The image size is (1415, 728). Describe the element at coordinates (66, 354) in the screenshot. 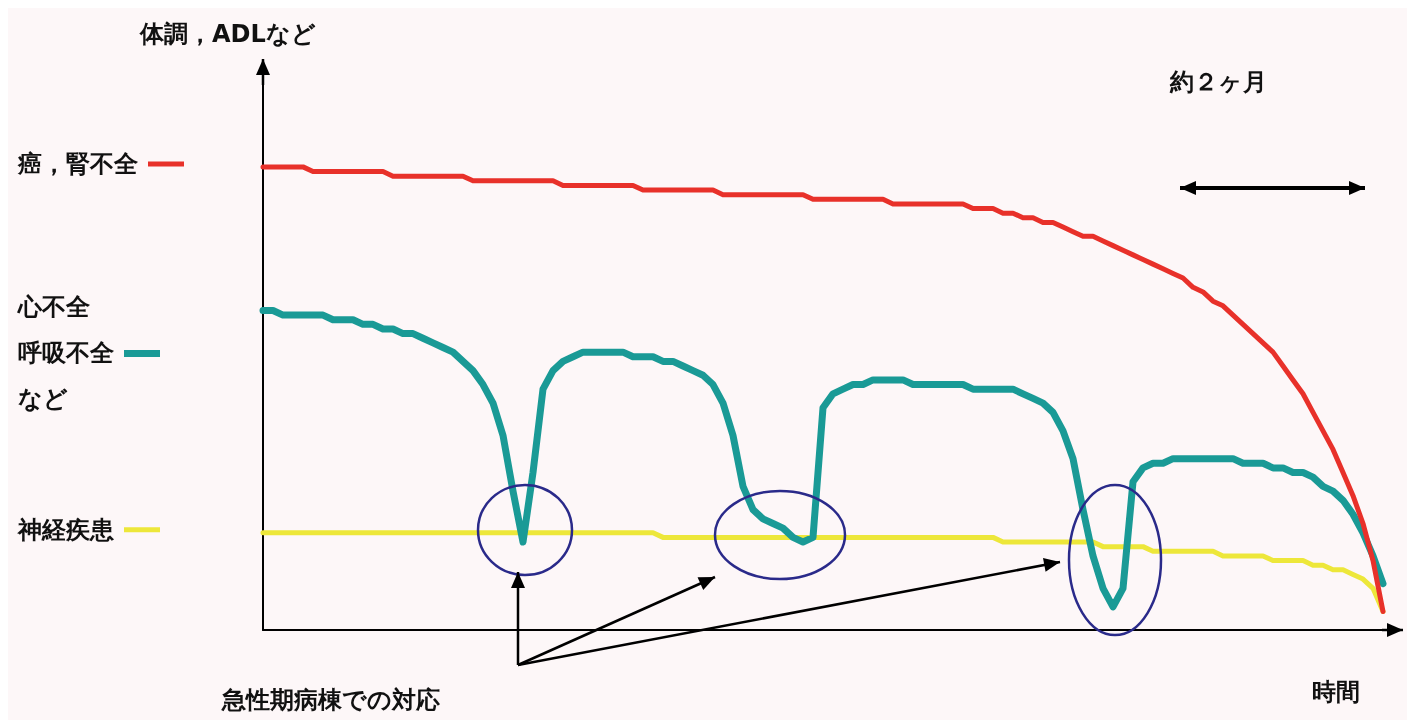

I see `legend-label: 心不全呼吸不全など` at that location.